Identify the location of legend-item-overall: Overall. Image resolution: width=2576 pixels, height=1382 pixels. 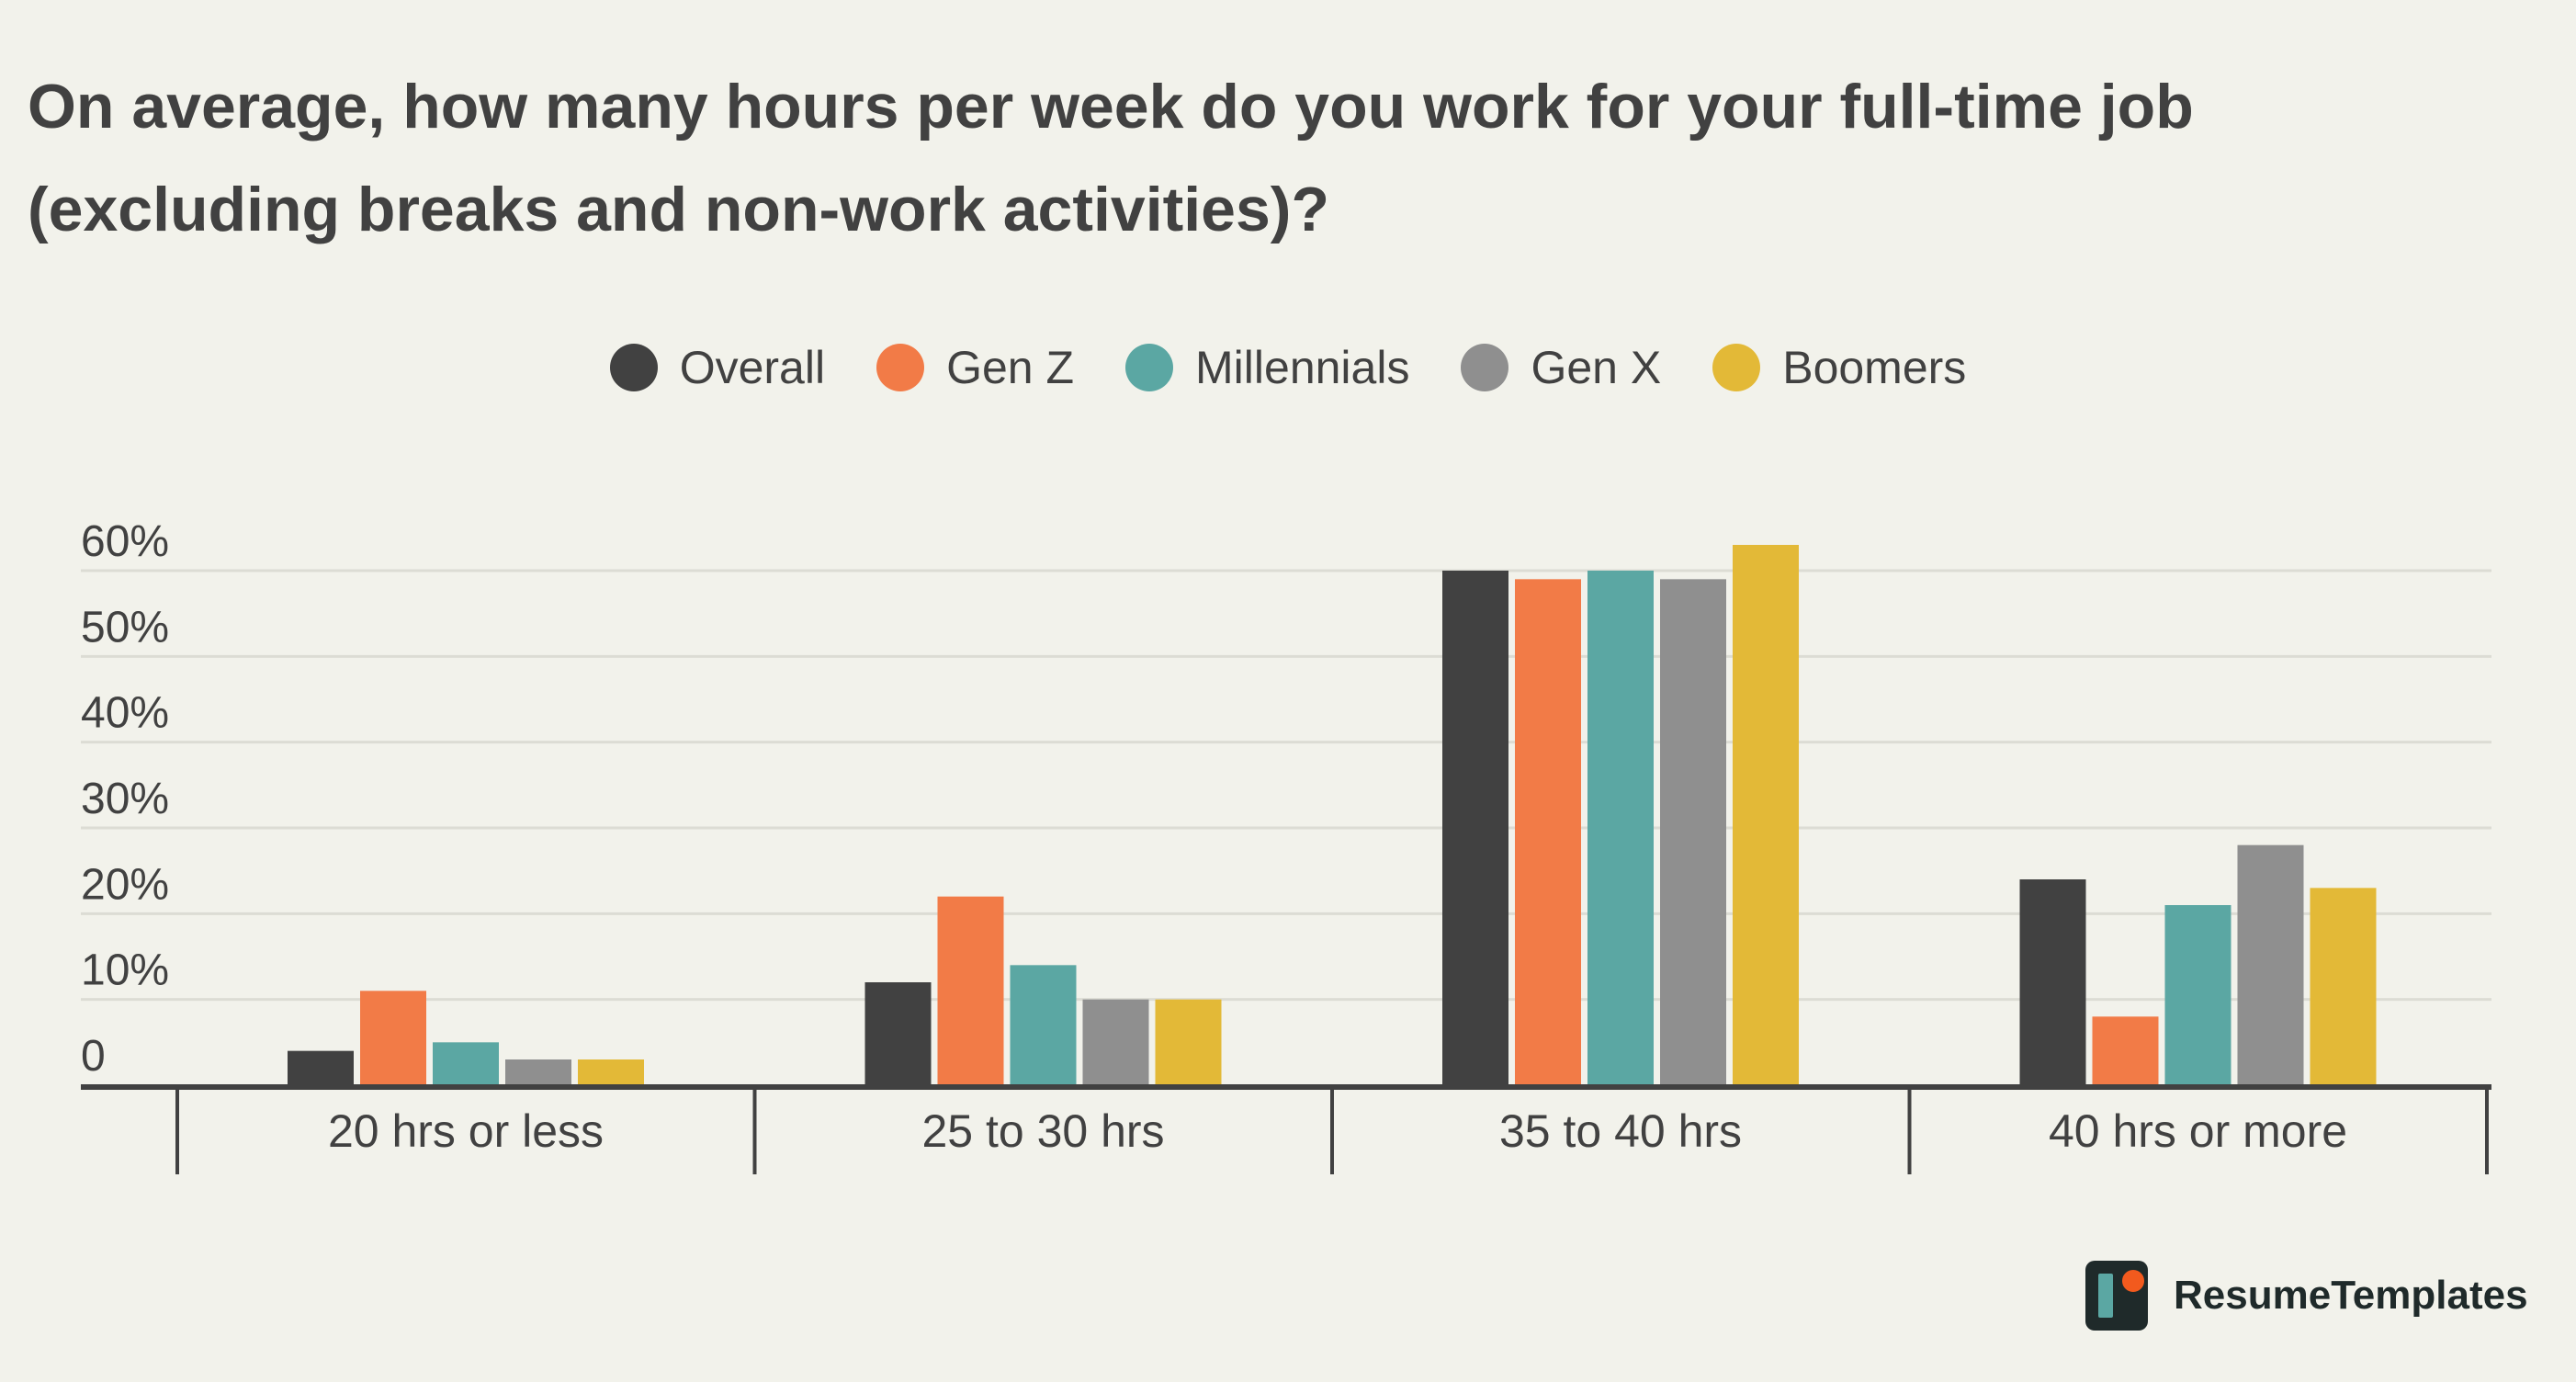
(717, 367).